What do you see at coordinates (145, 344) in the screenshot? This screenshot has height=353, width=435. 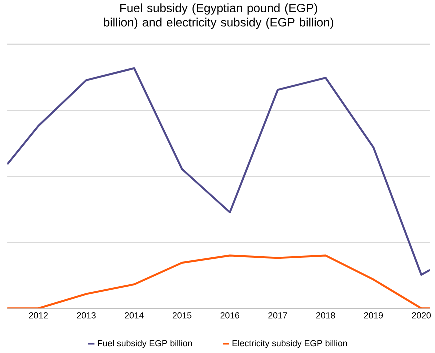 I see `legend-label: Fuel subsidy EGP billion` at bounding box center [145, 344].